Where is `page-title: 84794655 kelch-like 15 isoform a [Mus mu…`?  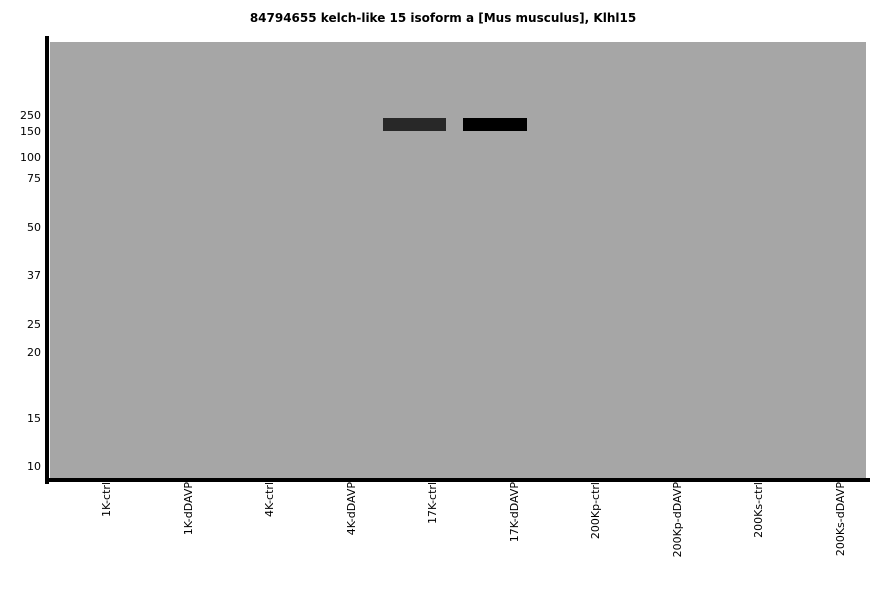
page-title: 84794655 kelch-like 15 isoform a [Mus mu… is located at coordinates (443, 18).